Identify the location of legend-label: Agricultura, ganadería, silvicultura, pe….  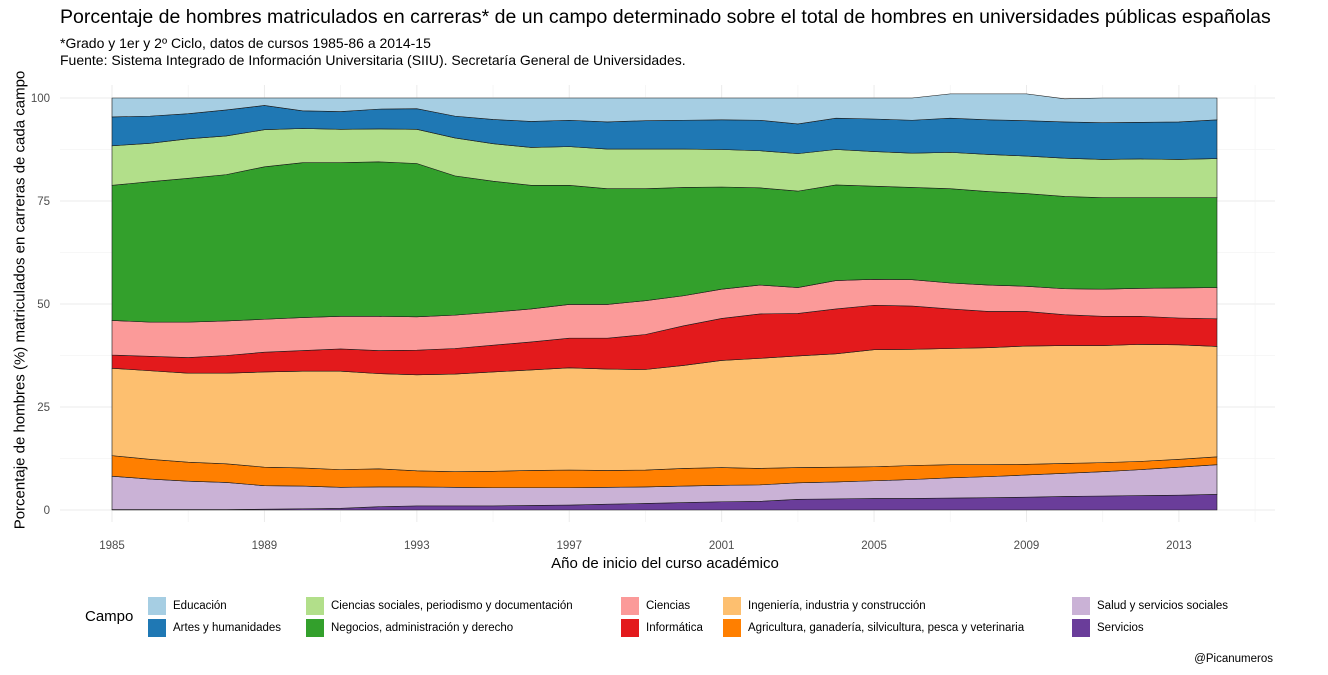
(886, 628).